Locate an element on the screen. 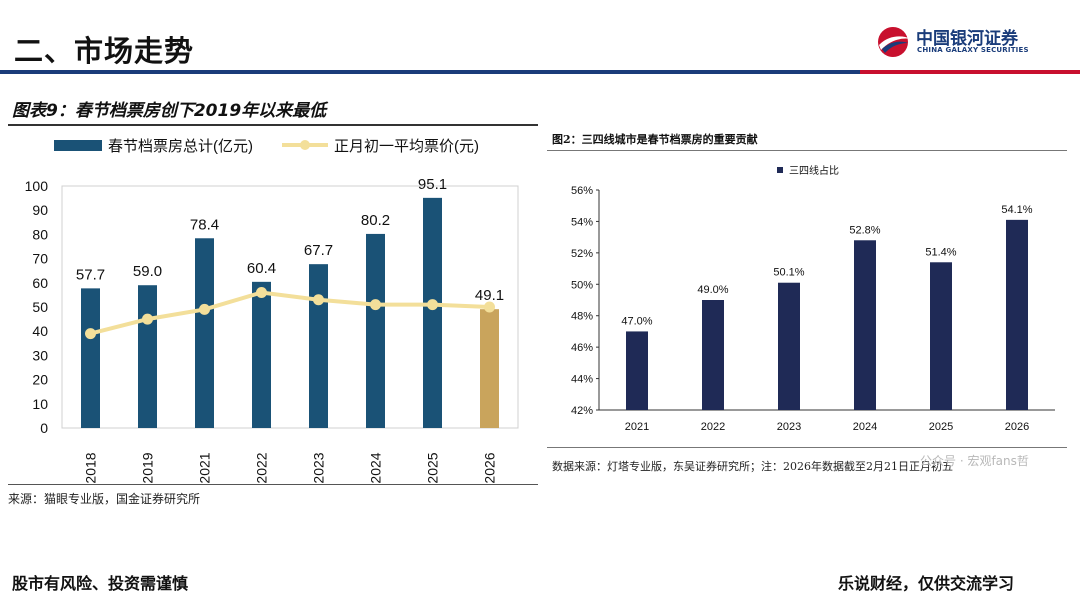 The image size is (1080, 608). bar-value-label: 49.1 is located at coordinates (489, 295).